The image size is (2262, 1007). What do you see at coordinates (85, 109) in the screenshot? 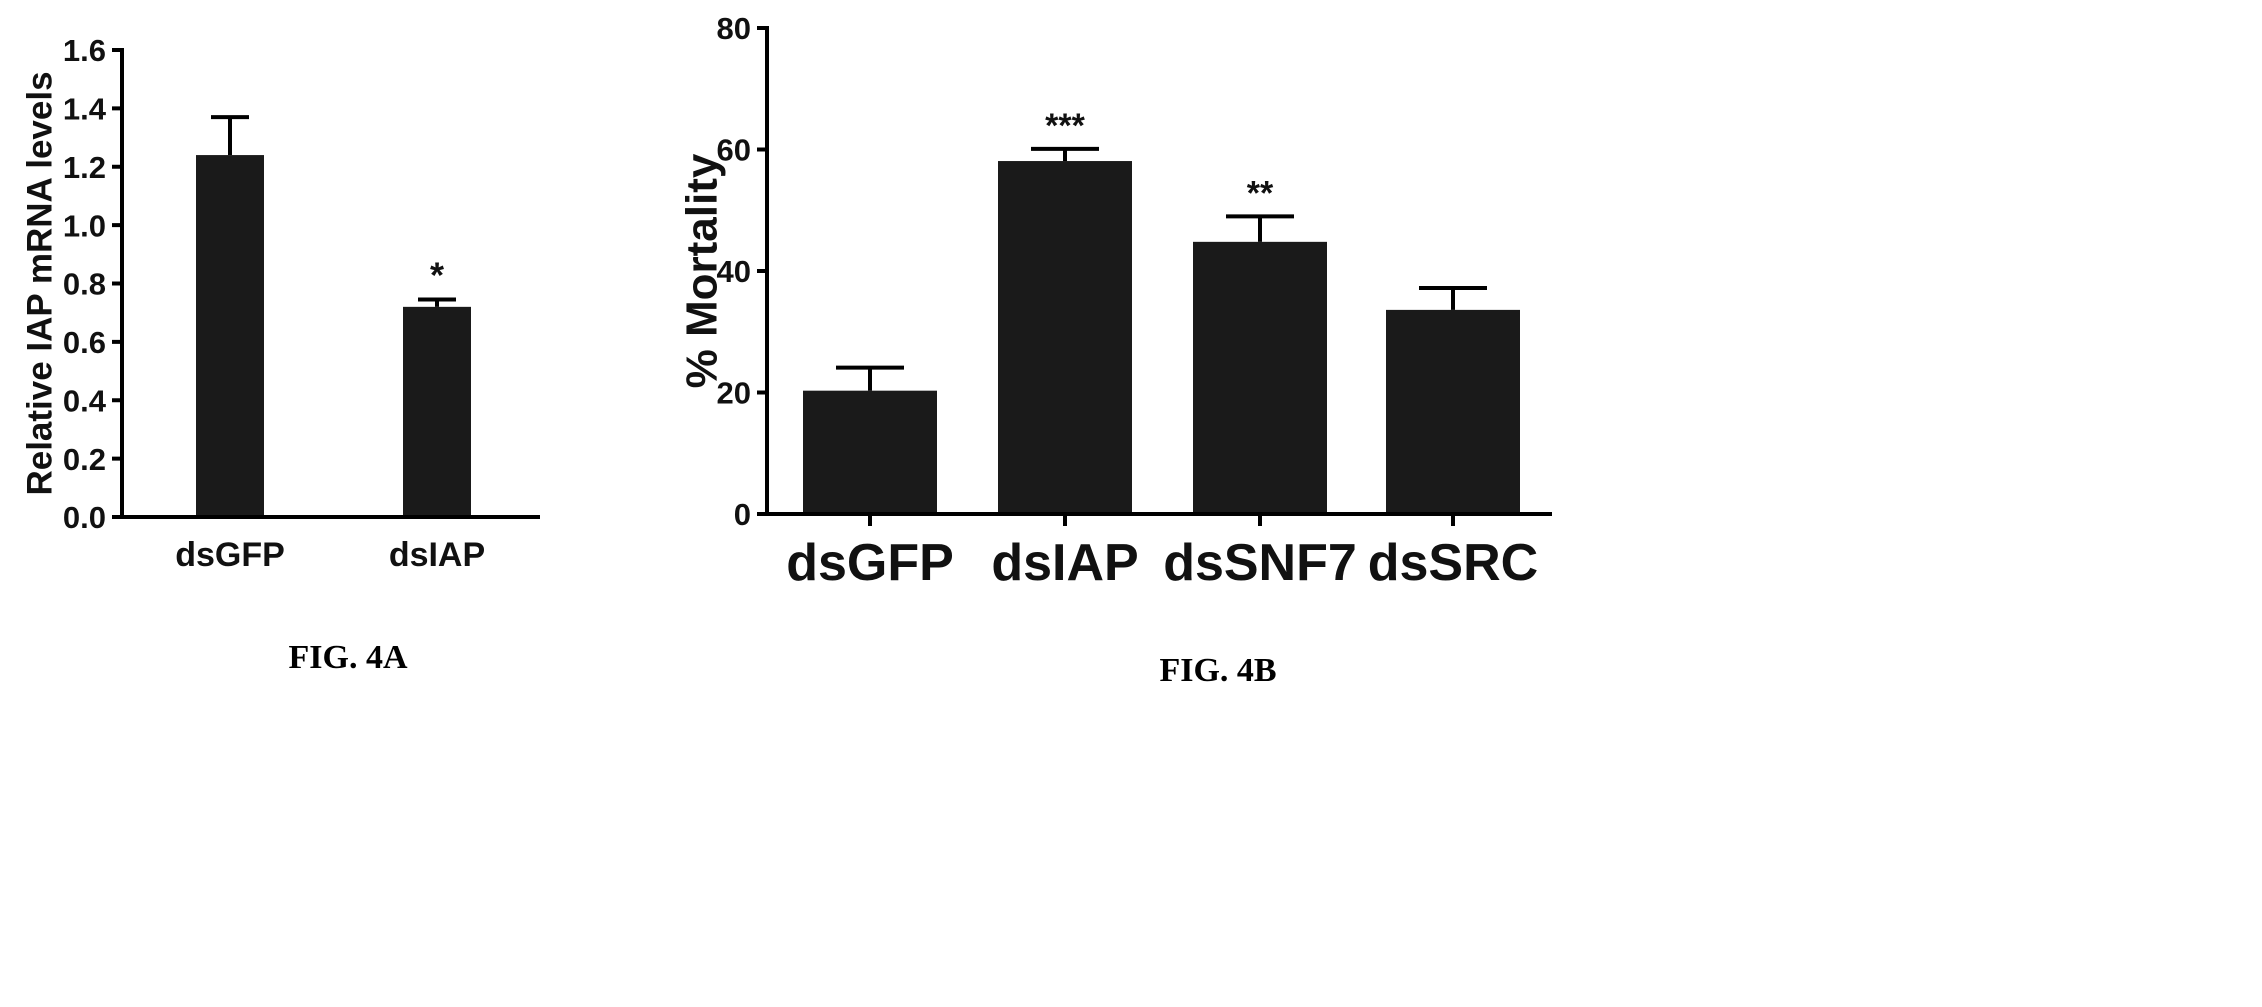
I see `y-tick-label-1.4: 1.4` at bounding box center [85, 109].